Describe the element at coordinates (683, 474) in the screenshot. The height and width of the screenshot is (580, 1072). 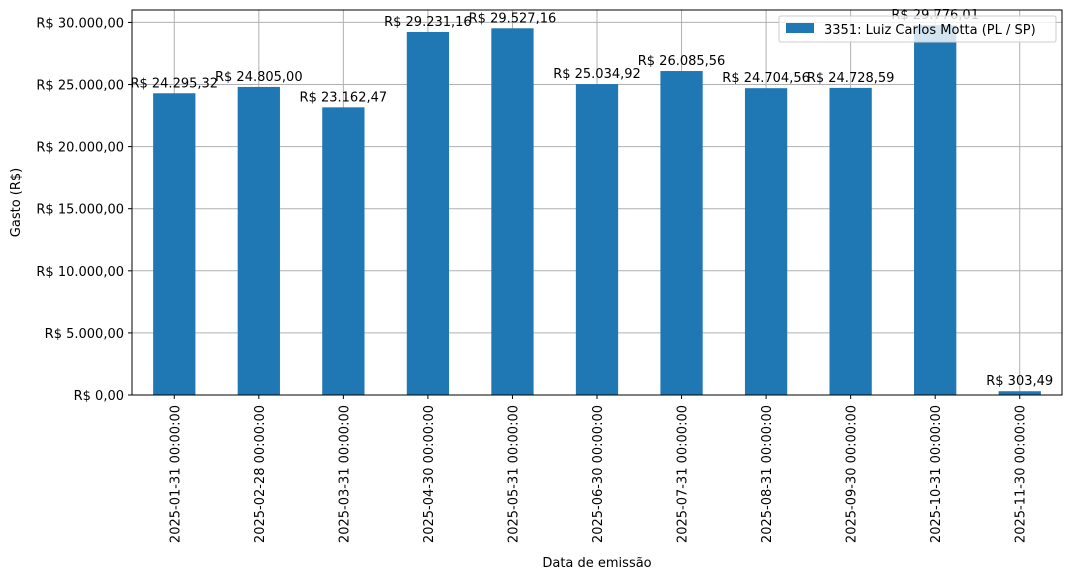
I see `x-tick-label: 2025-07-31 00:00:00` at that location.